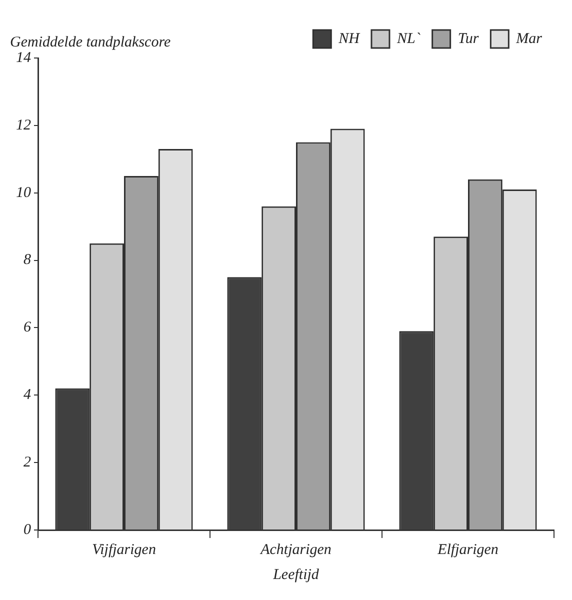 Image resolution: width=572 pixels, height=600 pixels. What do you see at coordinates (296, 550) in the screenshot?
I see `x-tick-label: Achtjarigen` at bounding box center [296, 550].